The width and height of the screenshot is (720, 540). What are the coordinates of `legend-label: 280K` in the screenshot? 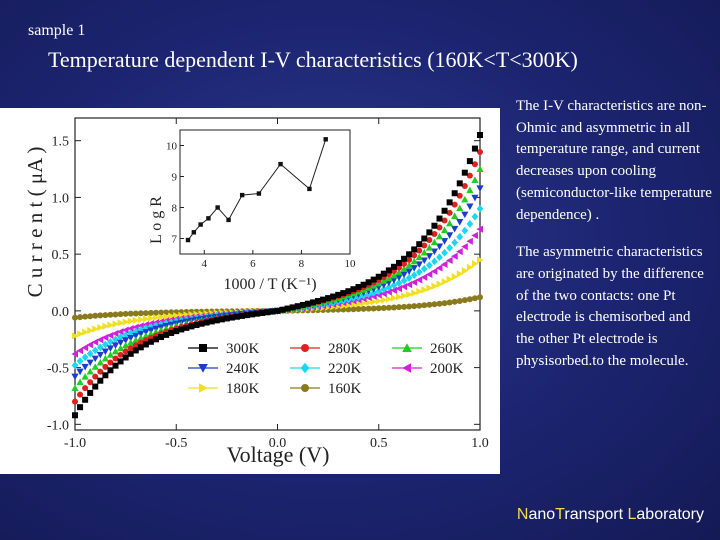 It's located at (345, 349).